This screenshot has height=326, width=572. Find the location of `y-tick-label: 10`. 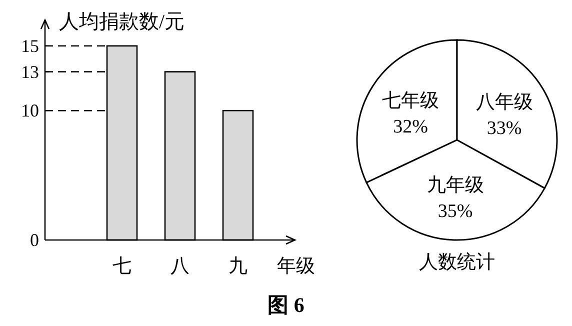

y-tick-label: 10 is located at coordinates (30, 110).